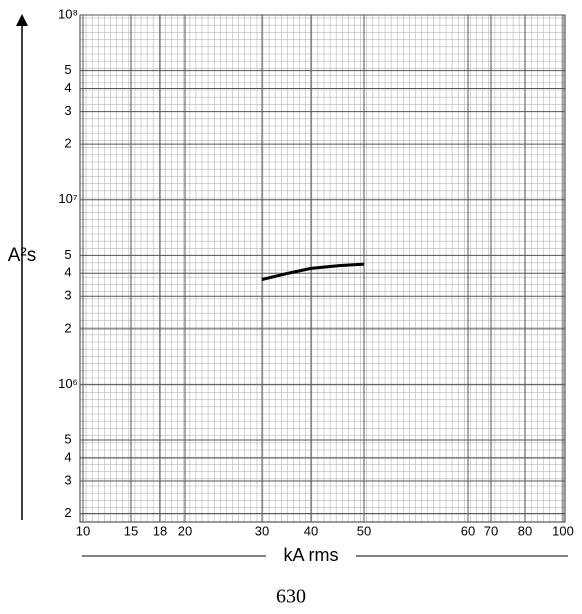 The width and height of the screenshot is (582, 614). What do you see at coordinates (313, 271) in the screenshot?
I see `curve` at bounding box center [313, 271].